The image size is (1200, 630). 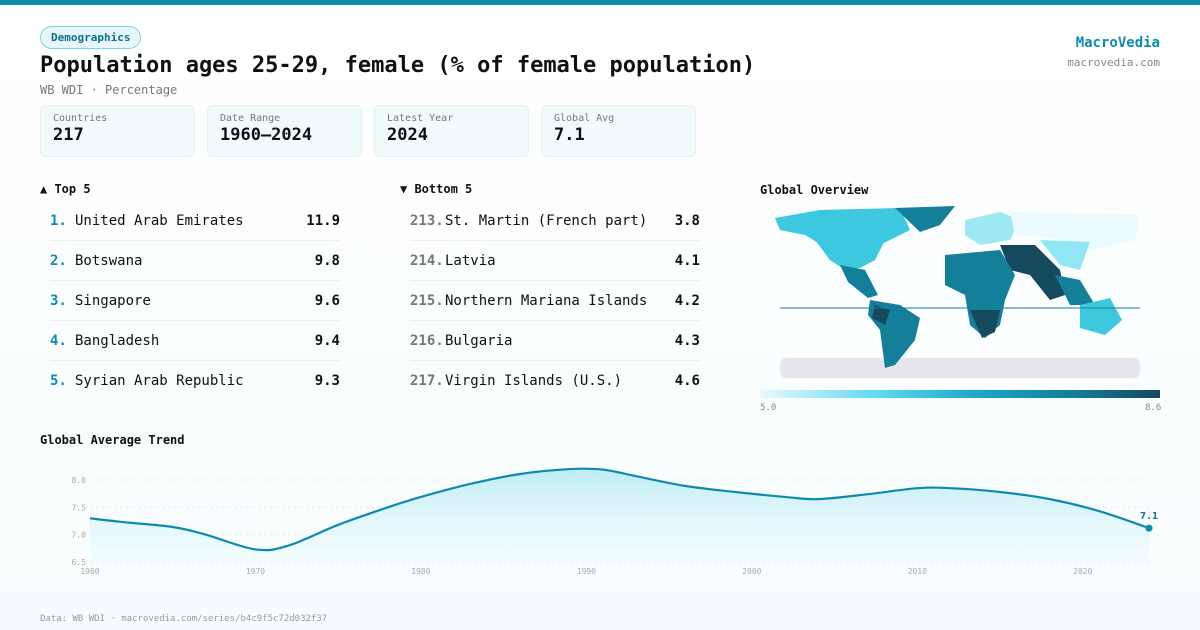 I want to click on bottom5-title: ▼ Bottom 5, so click(x=436, y=189).